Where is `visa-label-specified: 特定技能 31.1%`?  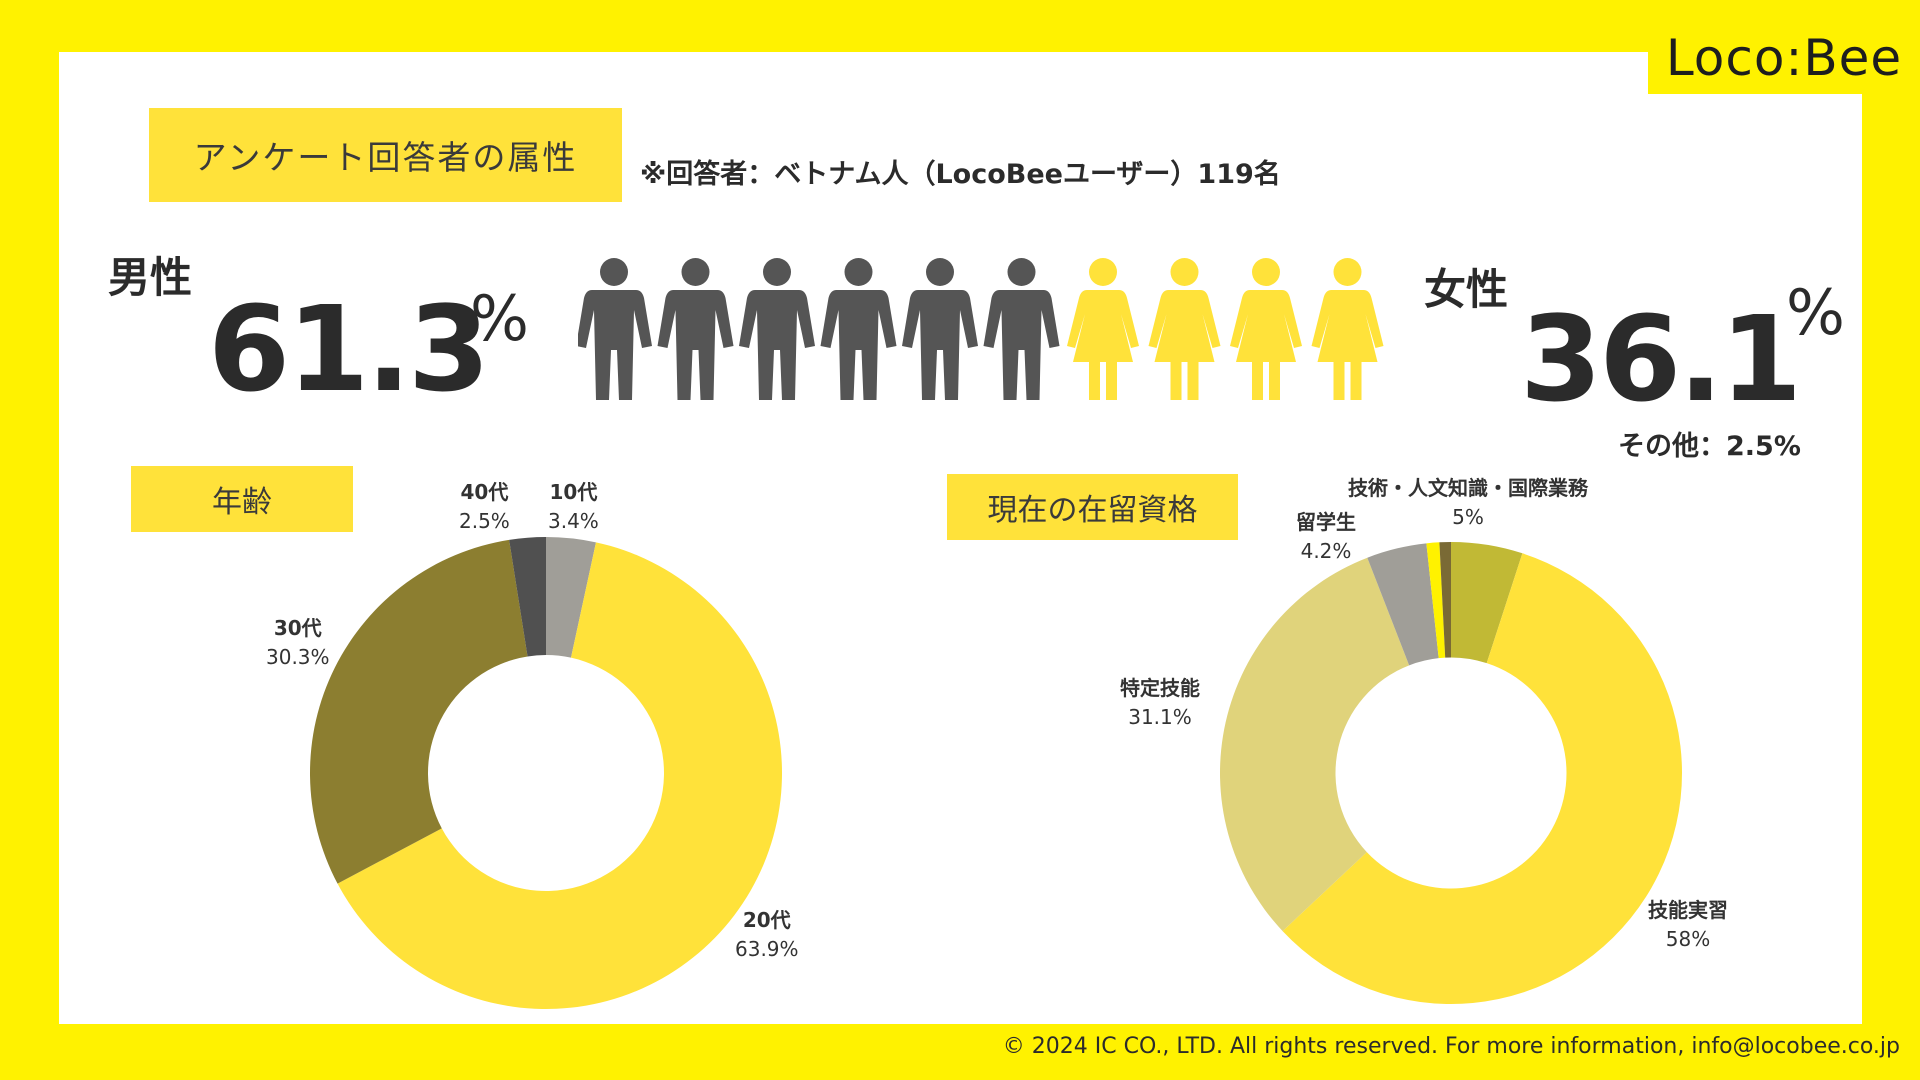
visa-label-specified: 特定技能 31.1% is located at coordinates (1160, 703).